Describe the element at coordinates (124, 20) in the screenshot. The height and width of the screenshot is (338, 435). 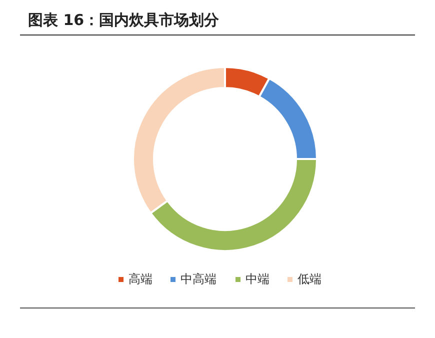
I see `title: 图表 16：国内炊具市场划分` at that location.